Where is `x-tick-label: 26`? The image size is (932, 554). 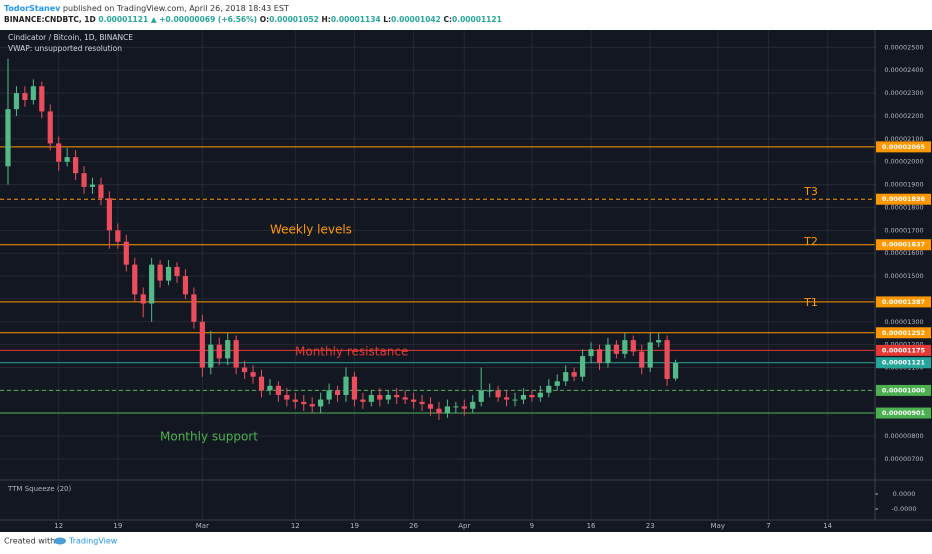
x-tick-label: 26 is located at coordinates (413, 526).